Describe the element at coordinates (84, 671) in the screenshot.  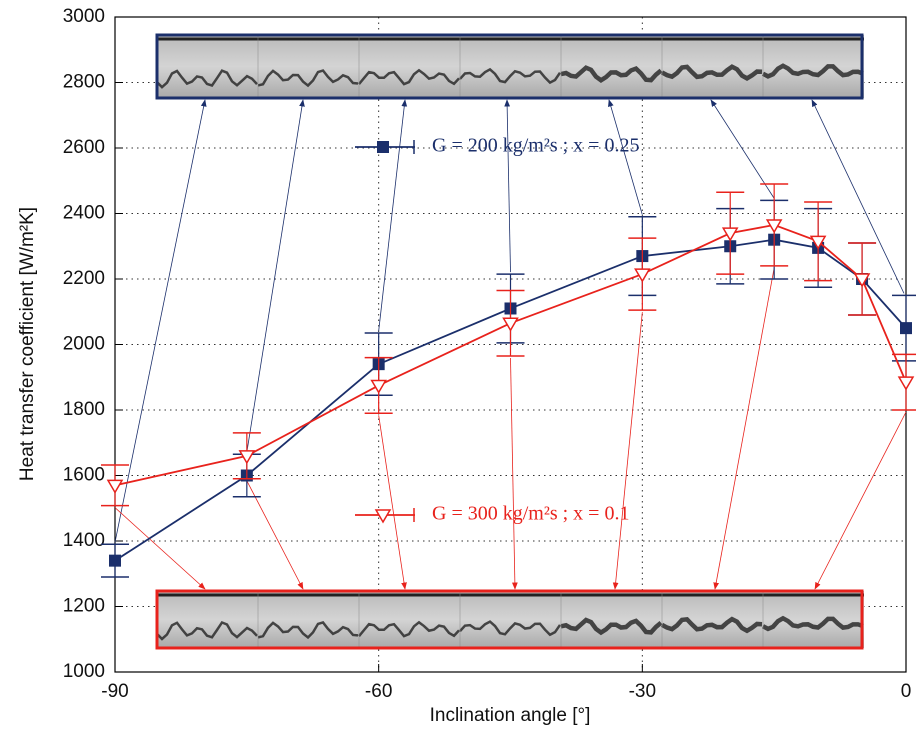
I see `y-tick-label: 1000` at that location.